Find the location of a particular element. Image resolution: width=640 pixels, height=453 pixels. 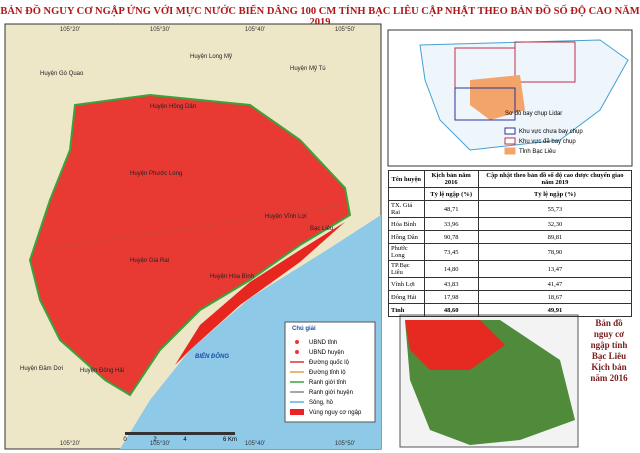

table-row: Hòa Bình 33,96 32,30 is located at coordinates (510, 224).